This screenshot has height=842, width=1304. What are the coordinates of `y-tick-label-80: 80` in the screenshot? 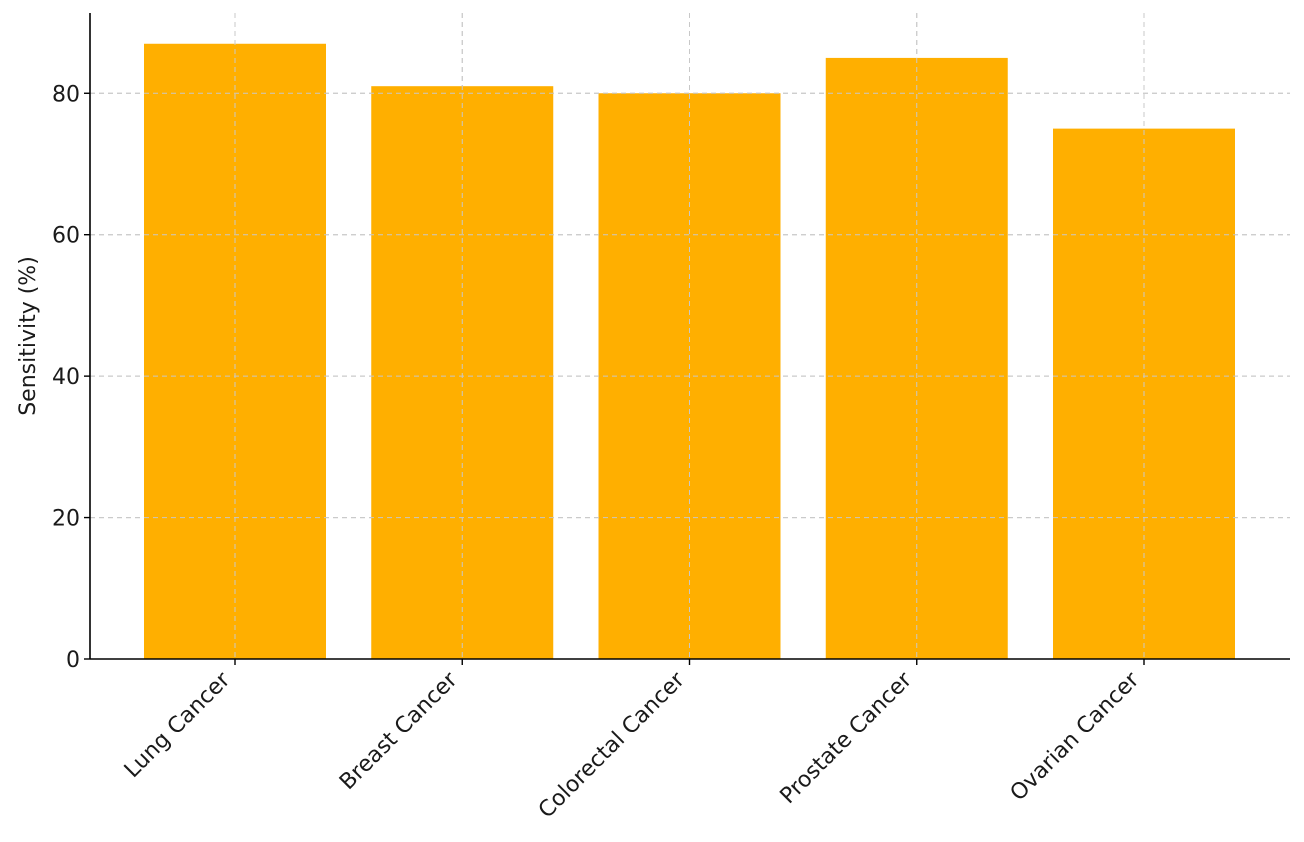 It's located at (66, 94).